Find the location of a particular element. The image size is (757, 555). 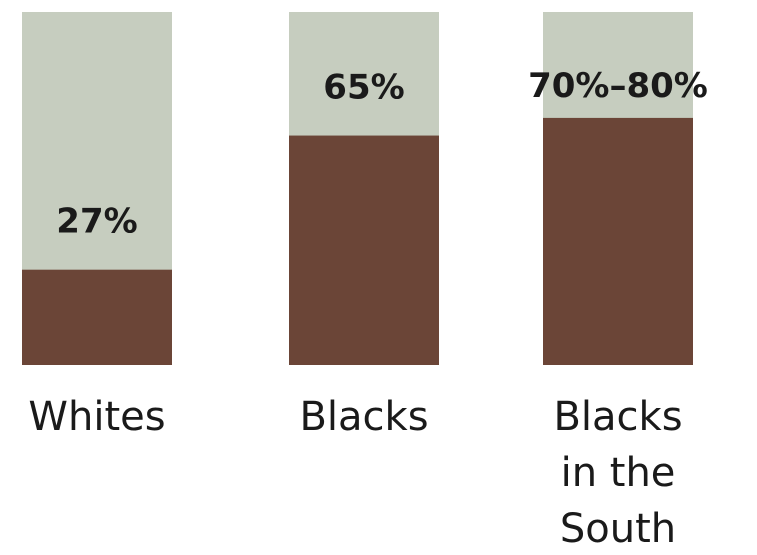

data-label: 70%–80% is located at coordinates (618, 86).